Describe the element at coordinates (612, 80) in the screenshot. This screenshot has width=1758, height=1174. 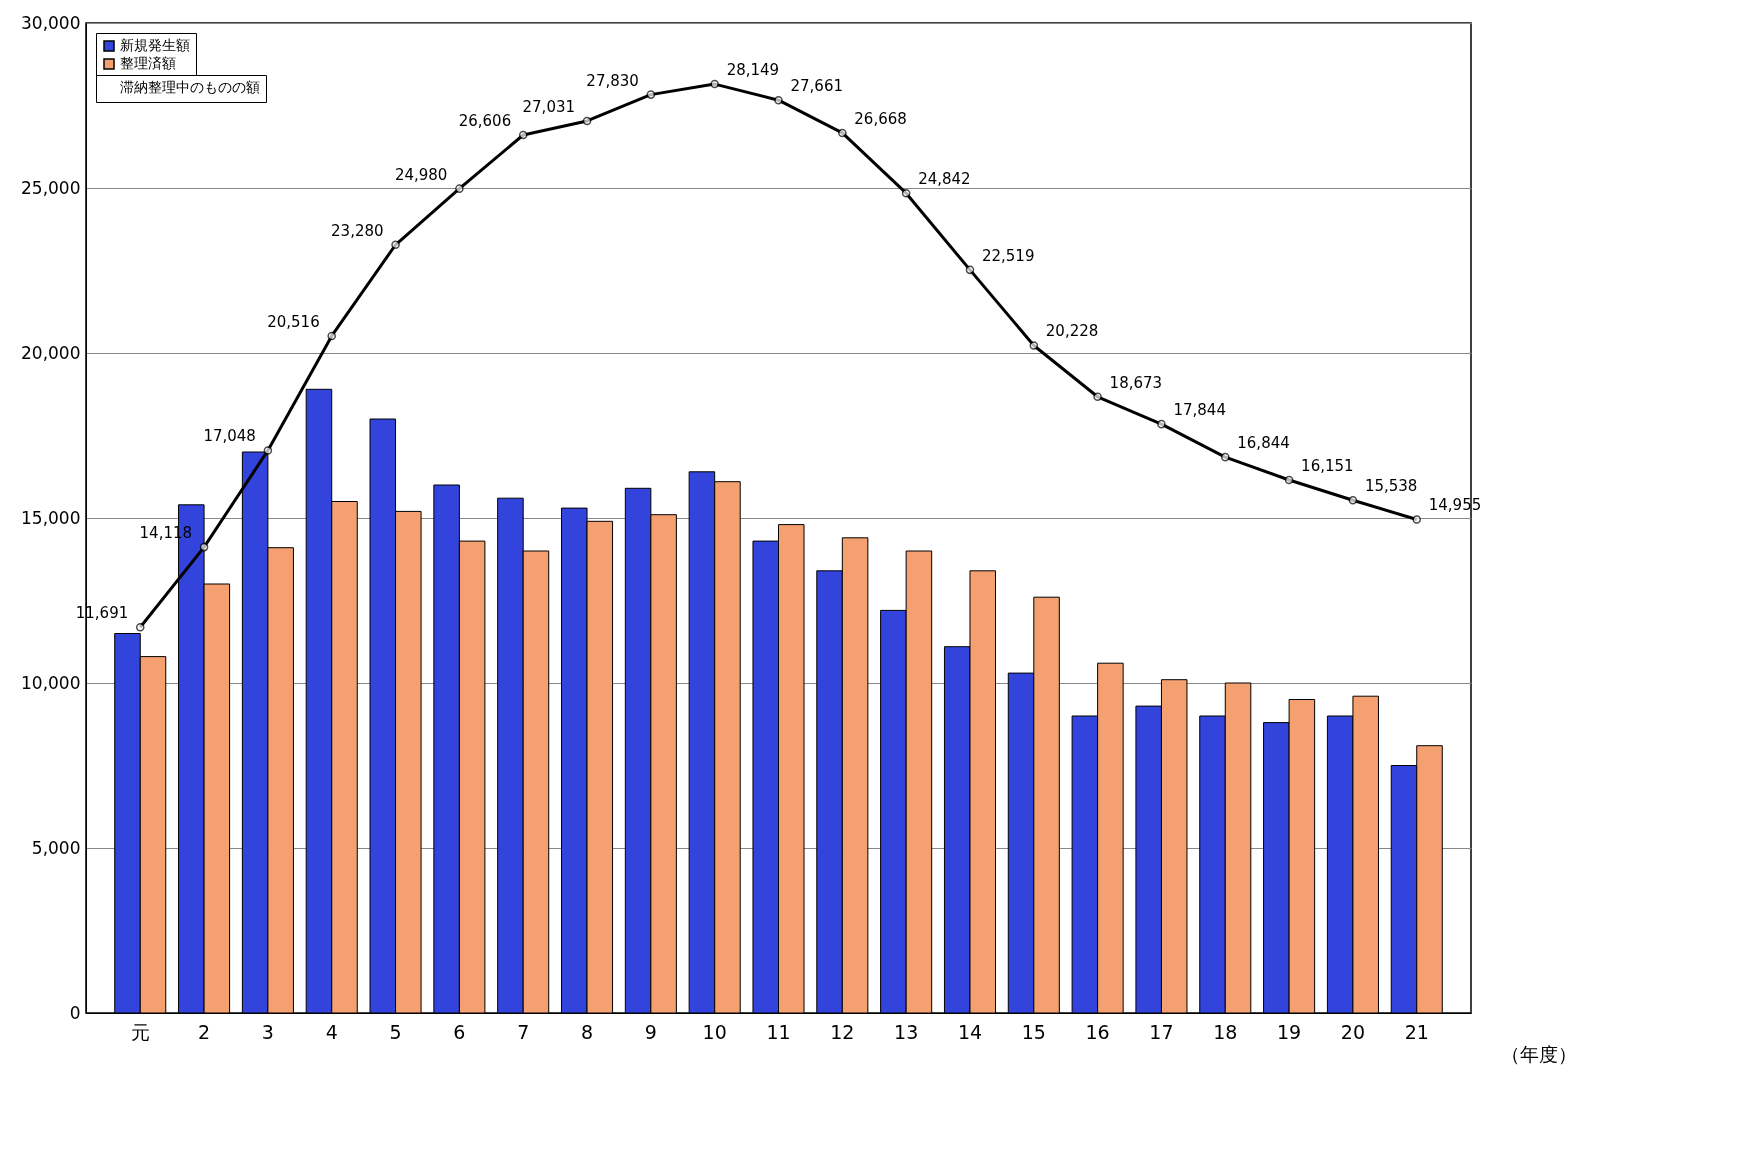
I see `data-label: 27,830` at that location.